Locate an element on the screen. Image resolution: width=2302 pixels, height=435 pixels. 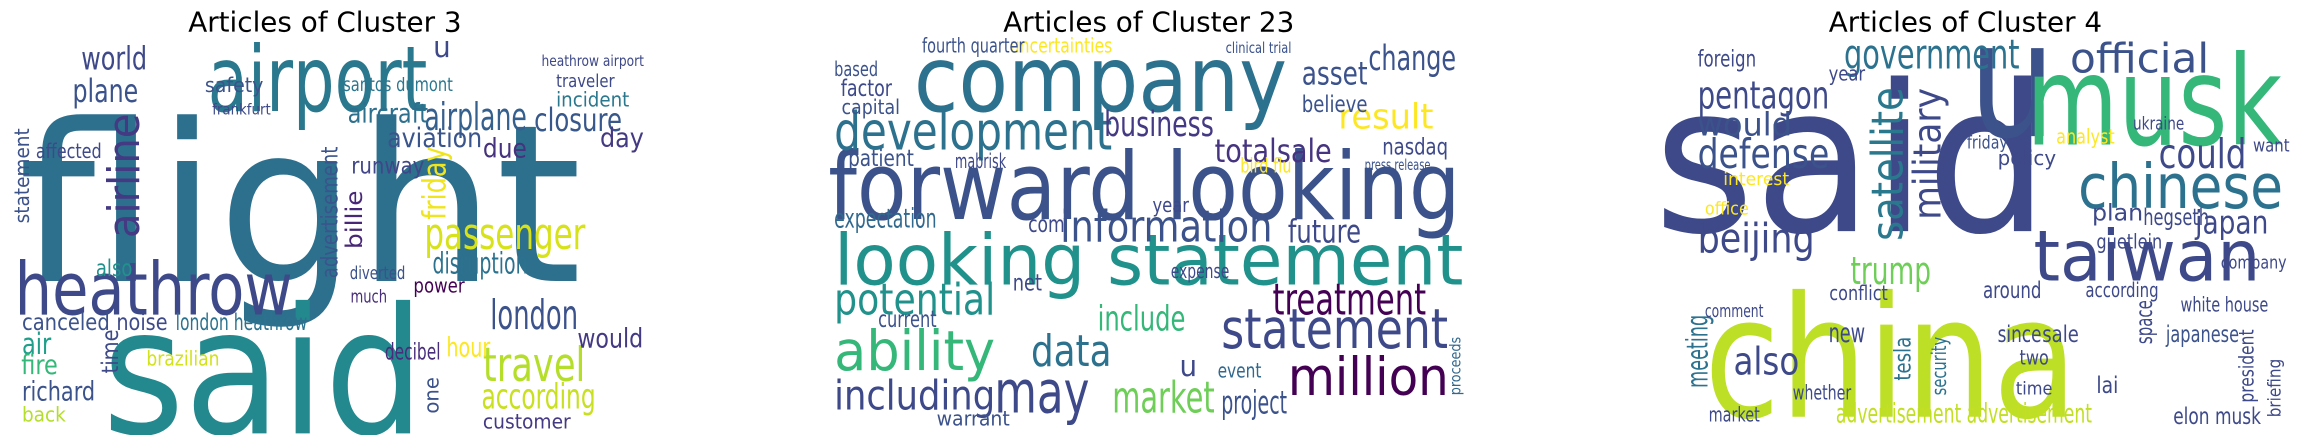
word: china is located at coordinates (1890, 348).